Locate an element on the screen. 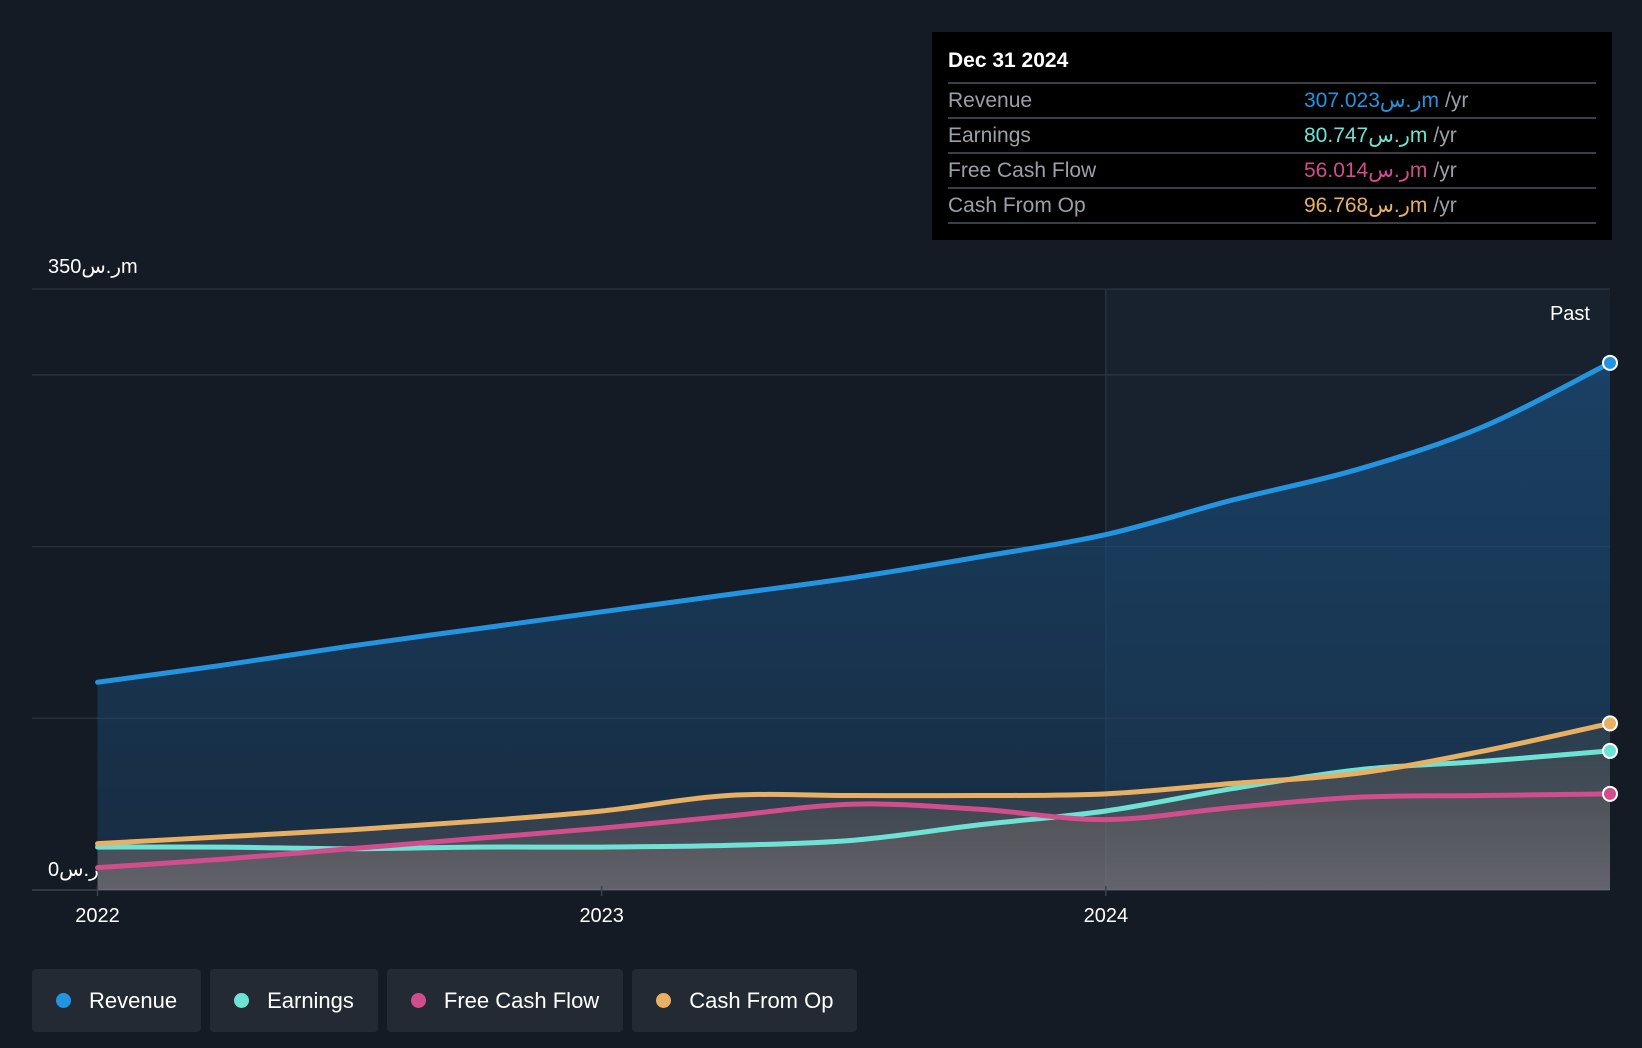 The width and height of the screenshot is (1642, 1048). x-tick-label: 2022 is located at coordinates (97, 916).